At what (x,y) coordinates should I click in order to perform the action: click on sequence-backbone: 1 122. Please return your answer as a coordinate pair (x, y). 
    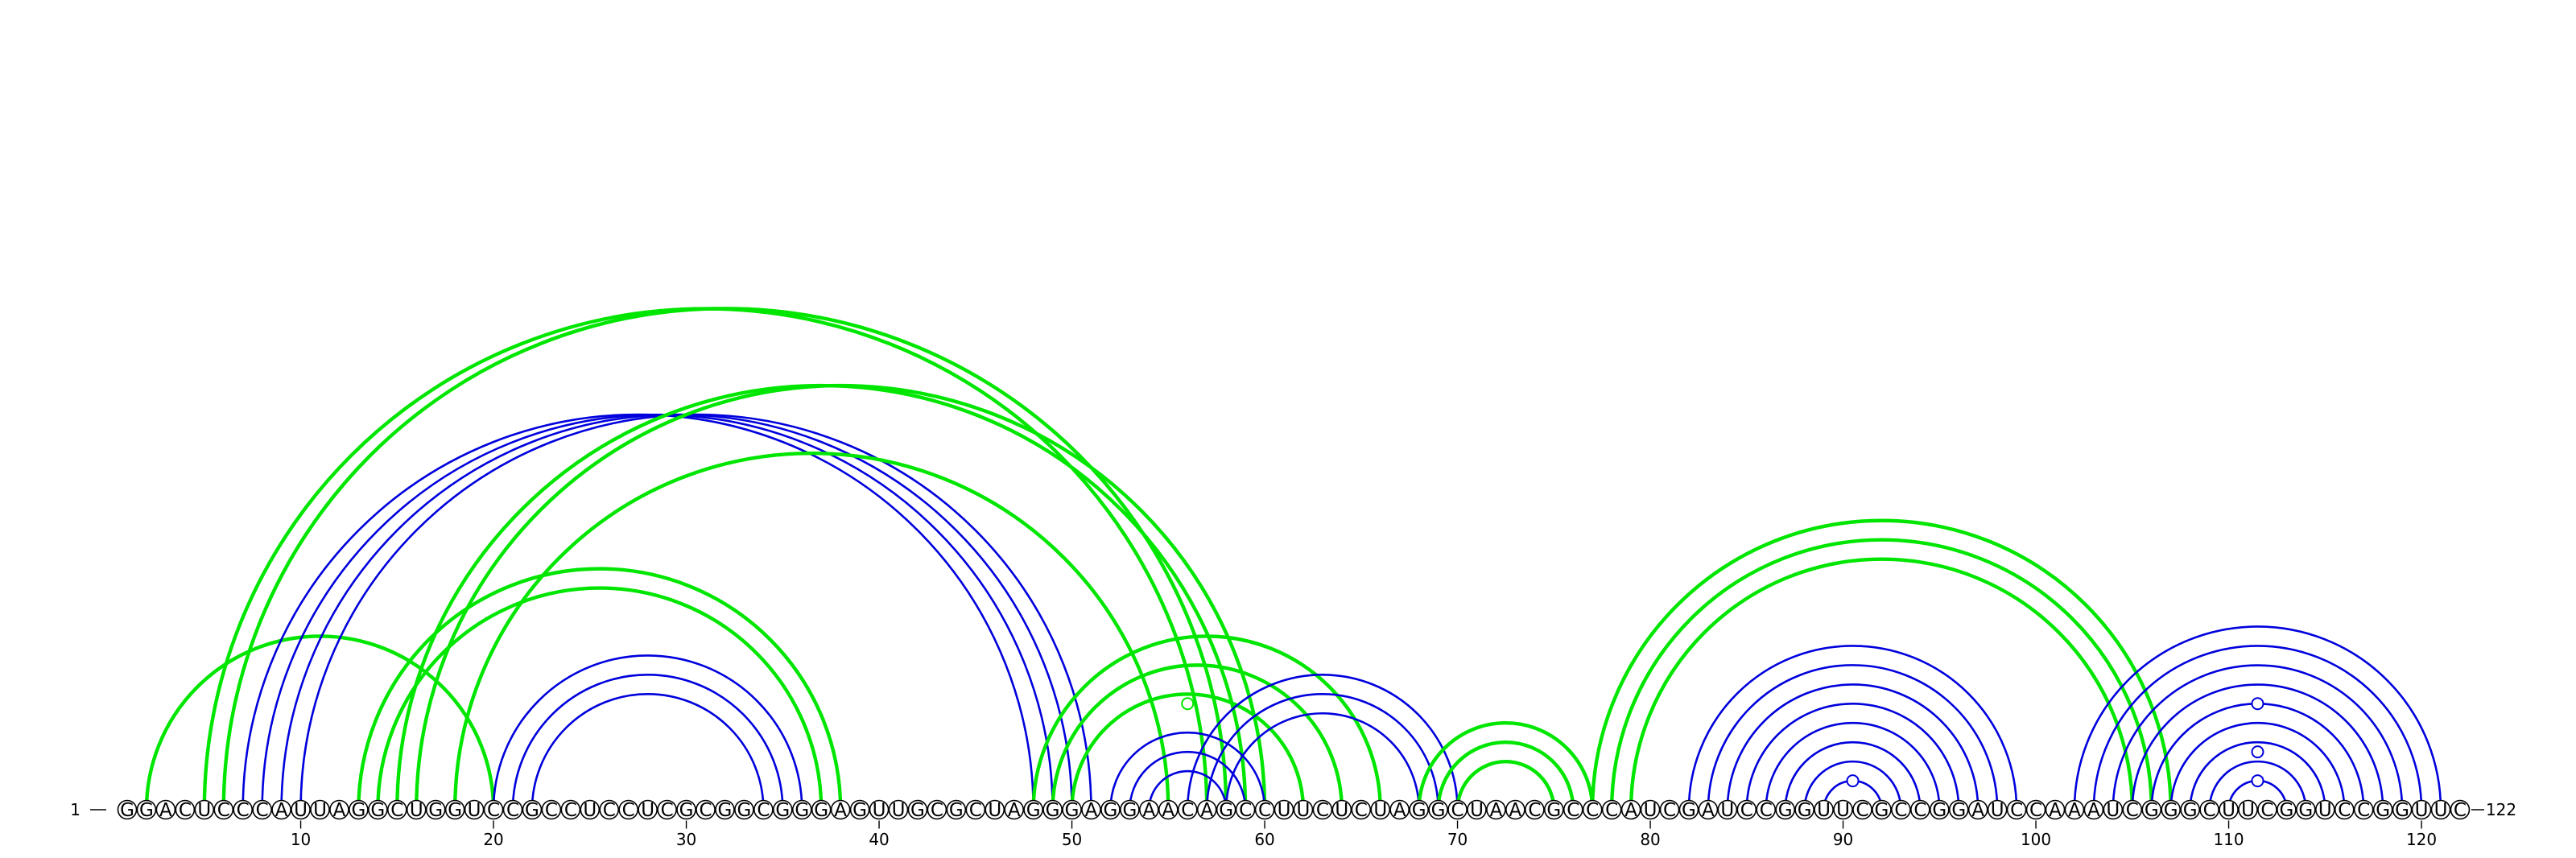
    Looking at the image, I should click on (1293, 809).